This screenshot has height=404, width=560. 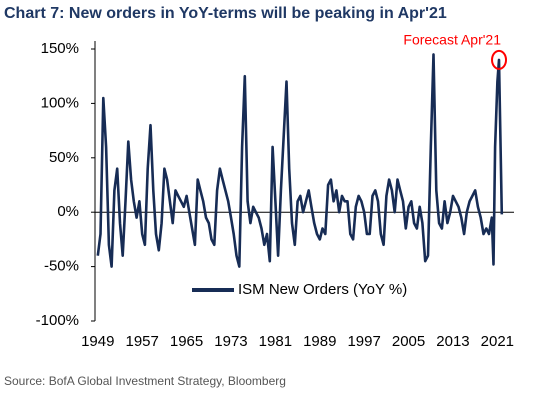 What do you see at coordinates (275, 341) in the screenshot?
I see `x-tick-label: 1981` at bounding box center [275, 341].